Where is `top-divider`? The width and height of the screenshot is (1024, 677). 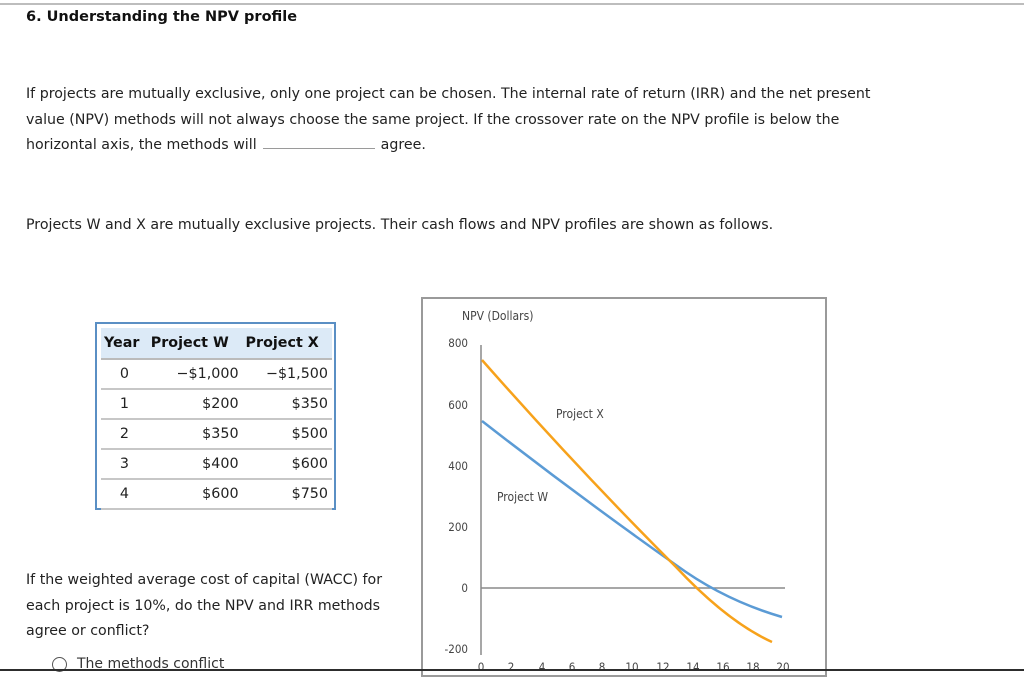 top-divider is located at coordinates (512, 4).